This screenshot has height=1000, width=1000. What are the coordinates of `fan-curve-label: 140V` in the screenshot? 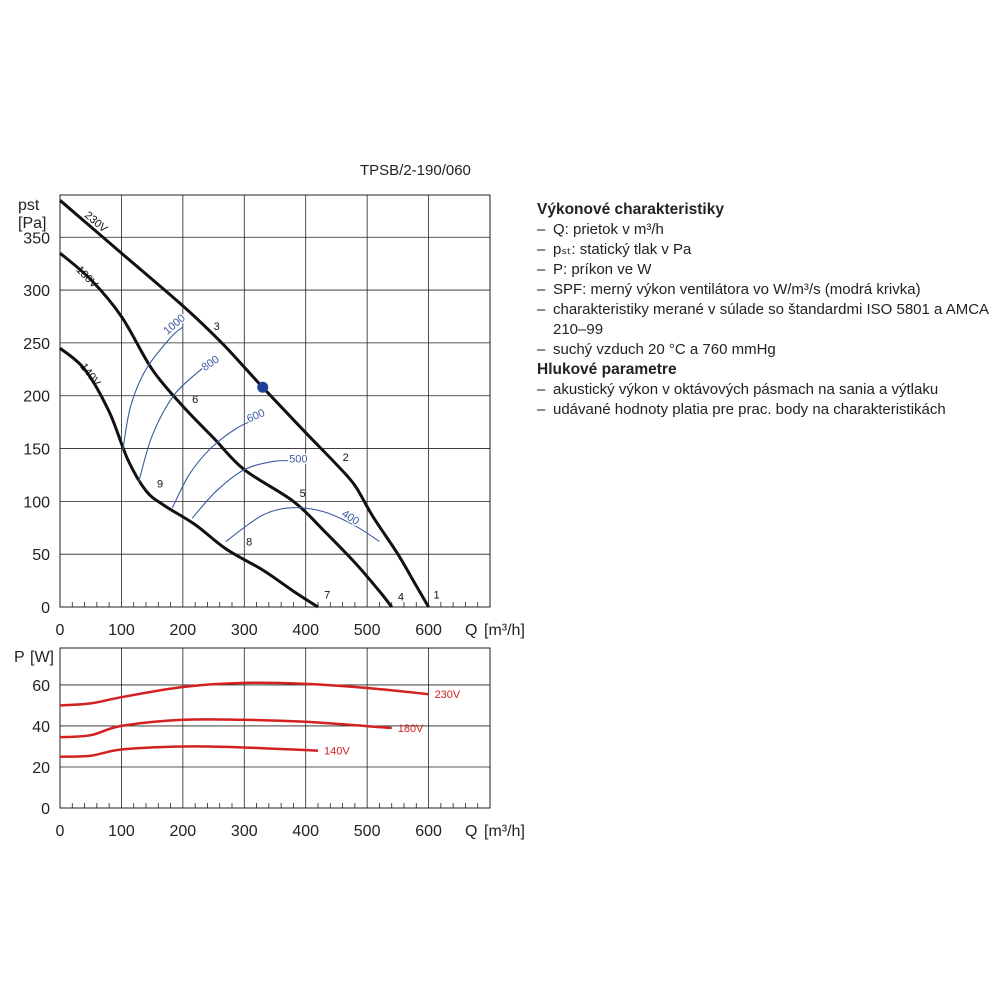 It's located at (90, 375).